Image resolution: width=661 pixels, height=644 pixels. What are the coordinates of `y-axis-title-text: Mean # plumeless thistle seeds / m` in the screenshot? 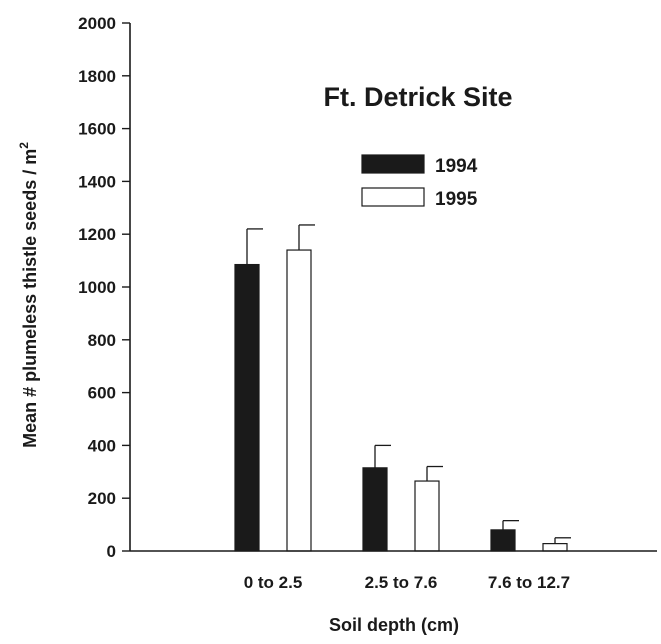 It's located at (30, 298).